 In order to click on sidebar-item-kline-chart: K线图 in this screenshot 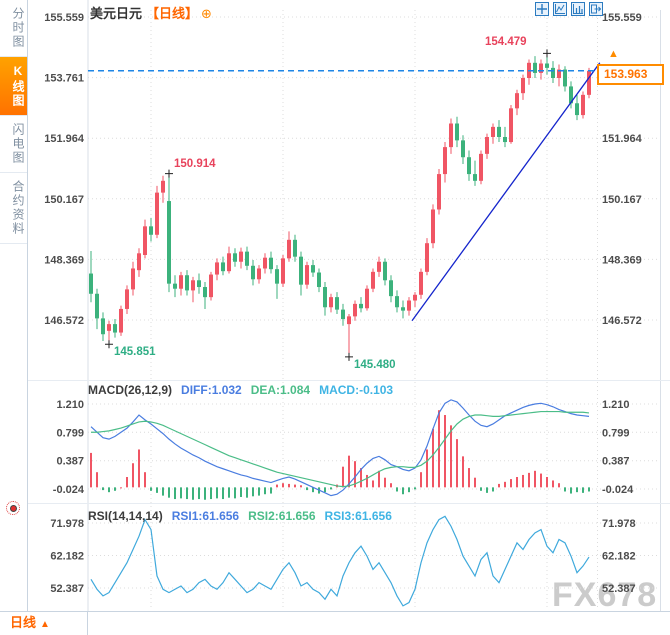, I will do `click(13, 86)`.